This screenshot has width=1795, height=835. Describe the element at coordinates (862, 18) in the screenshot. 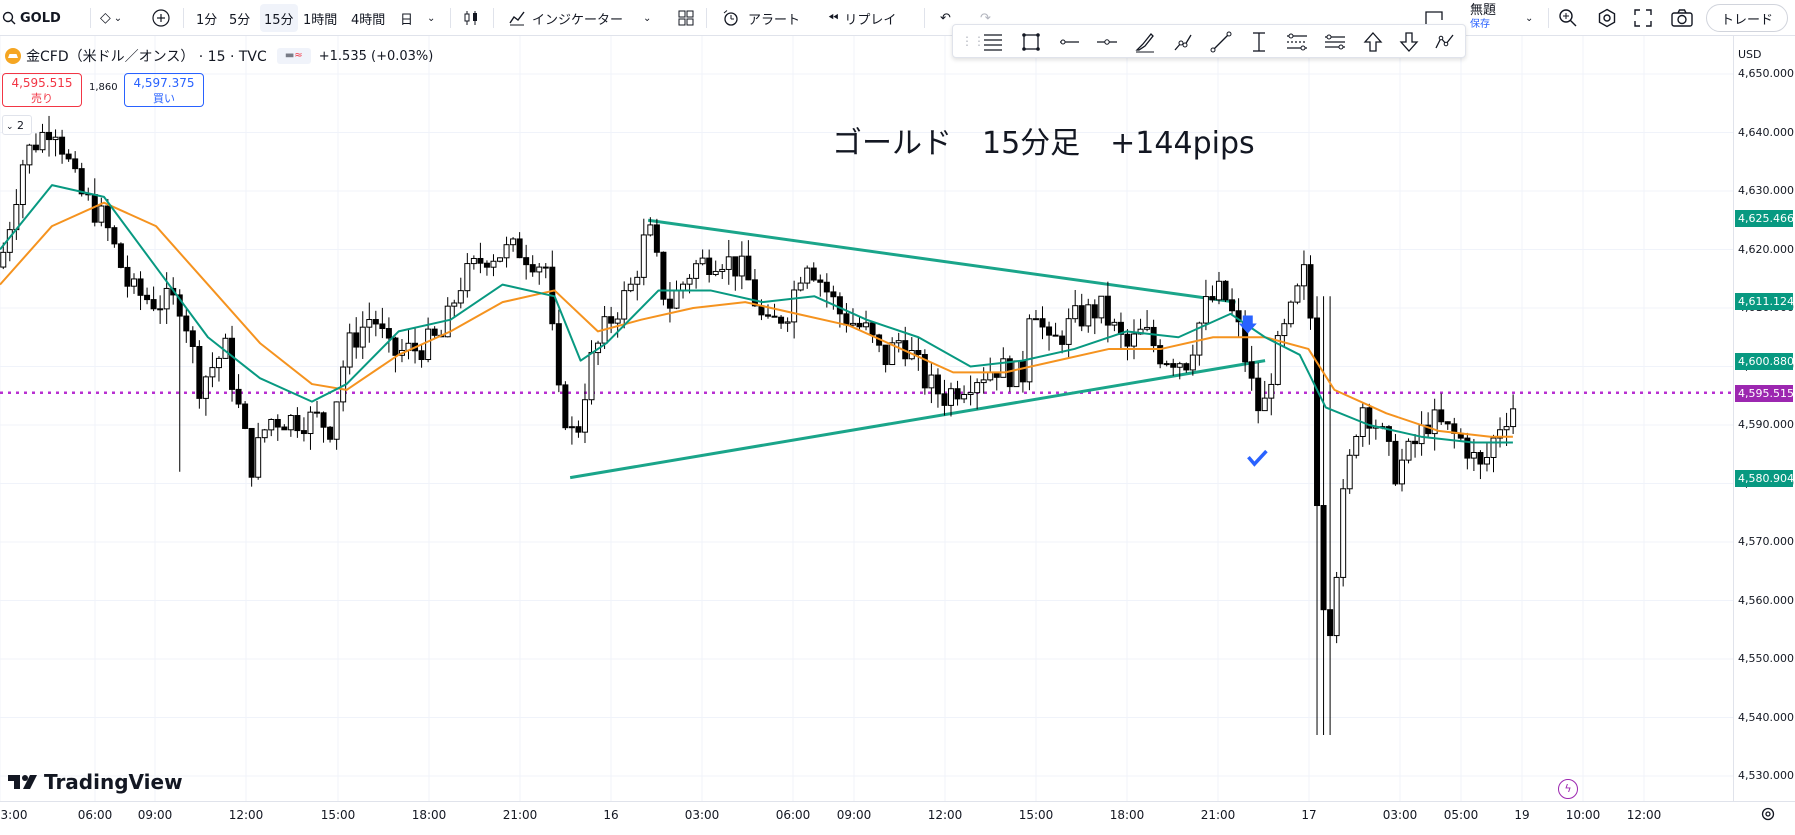

I see `replay-button: ⏪︎ リプレイ` at that location.